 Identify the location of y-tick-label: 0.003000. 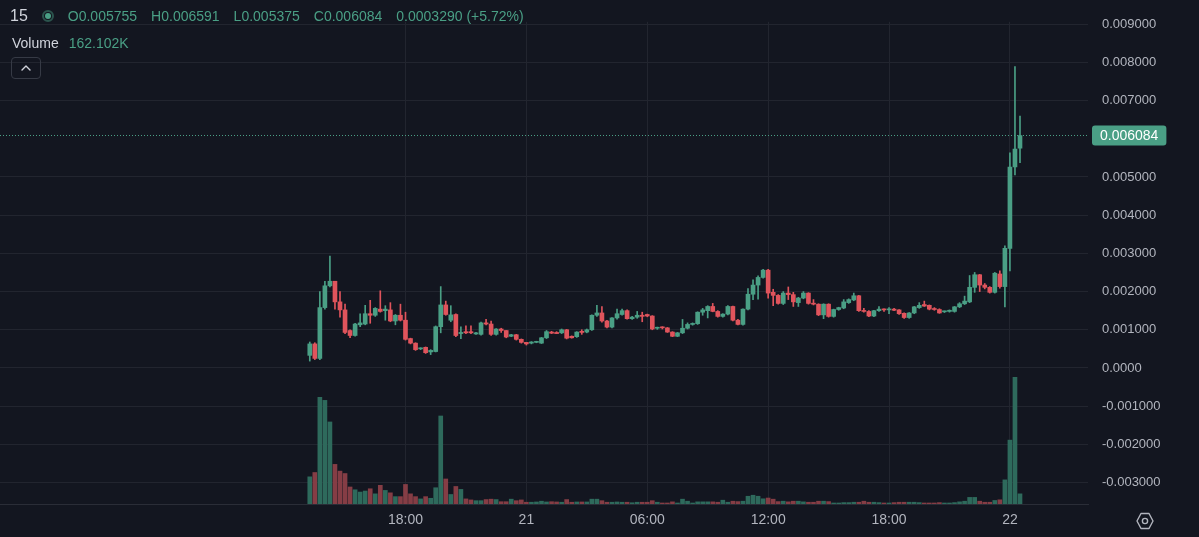
(1129, 252).